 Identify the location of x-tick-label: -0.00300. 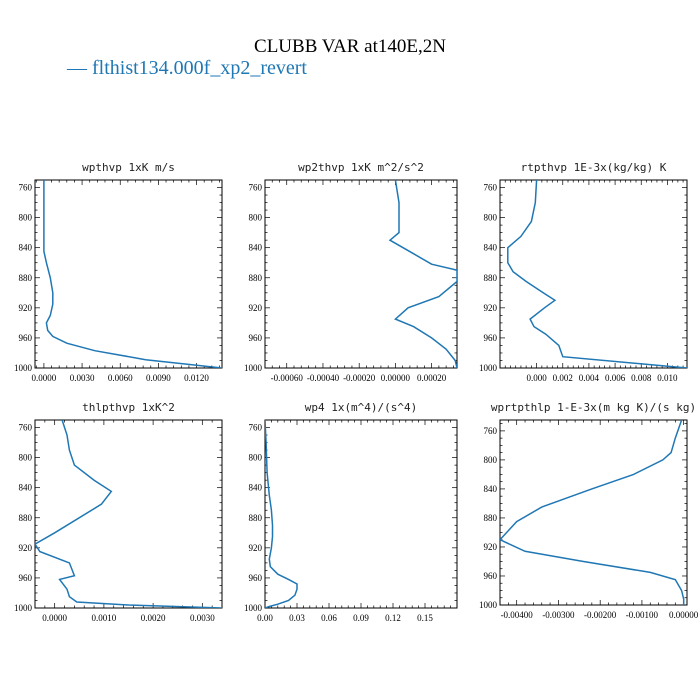
(558, 615).